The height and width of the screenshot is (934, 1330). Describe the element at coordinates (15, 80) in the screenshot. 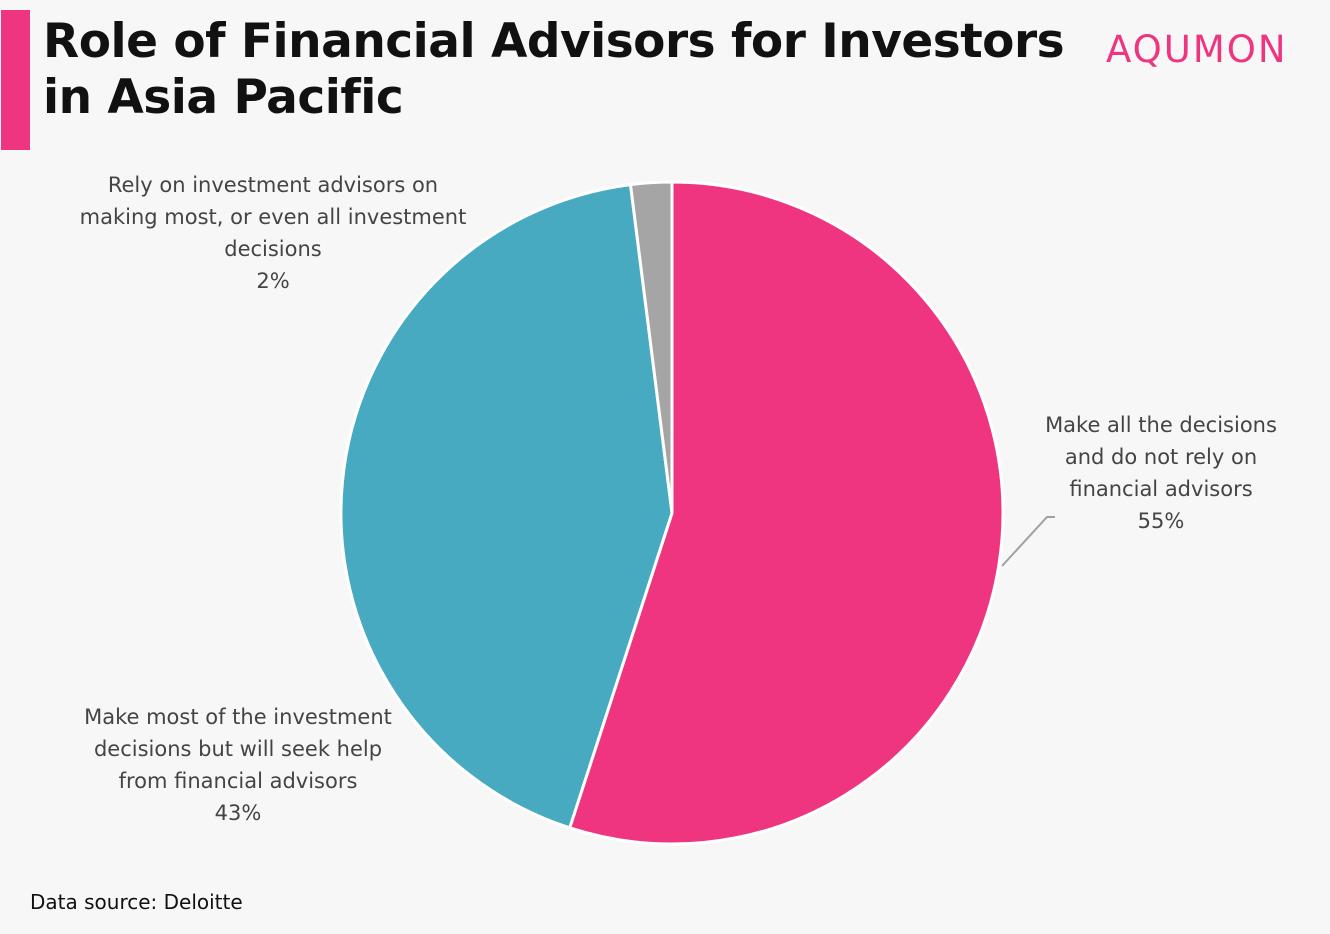

I see `title-accent-bar` at that location.